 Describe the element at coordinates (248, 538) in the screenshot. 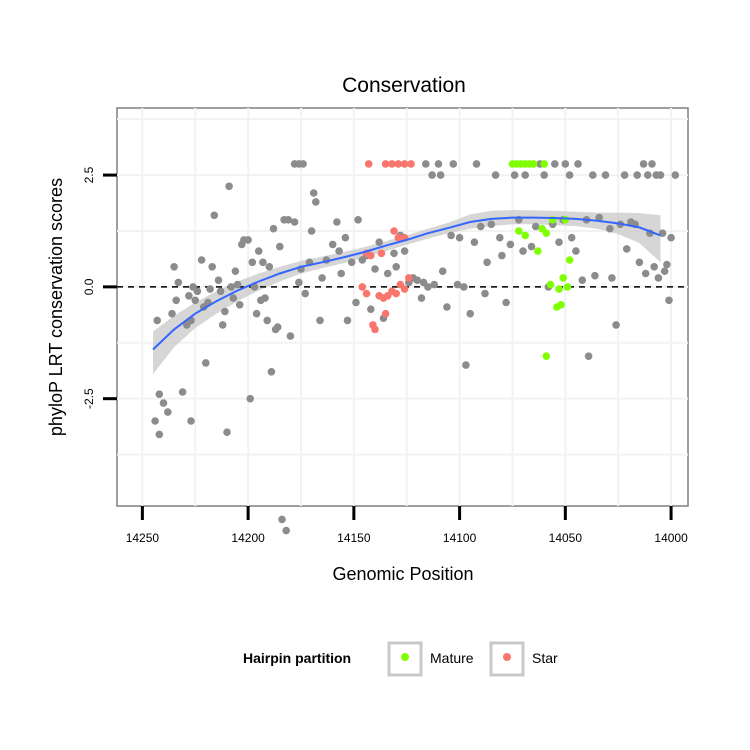

I see `x-tick-label: 14200` at that location.